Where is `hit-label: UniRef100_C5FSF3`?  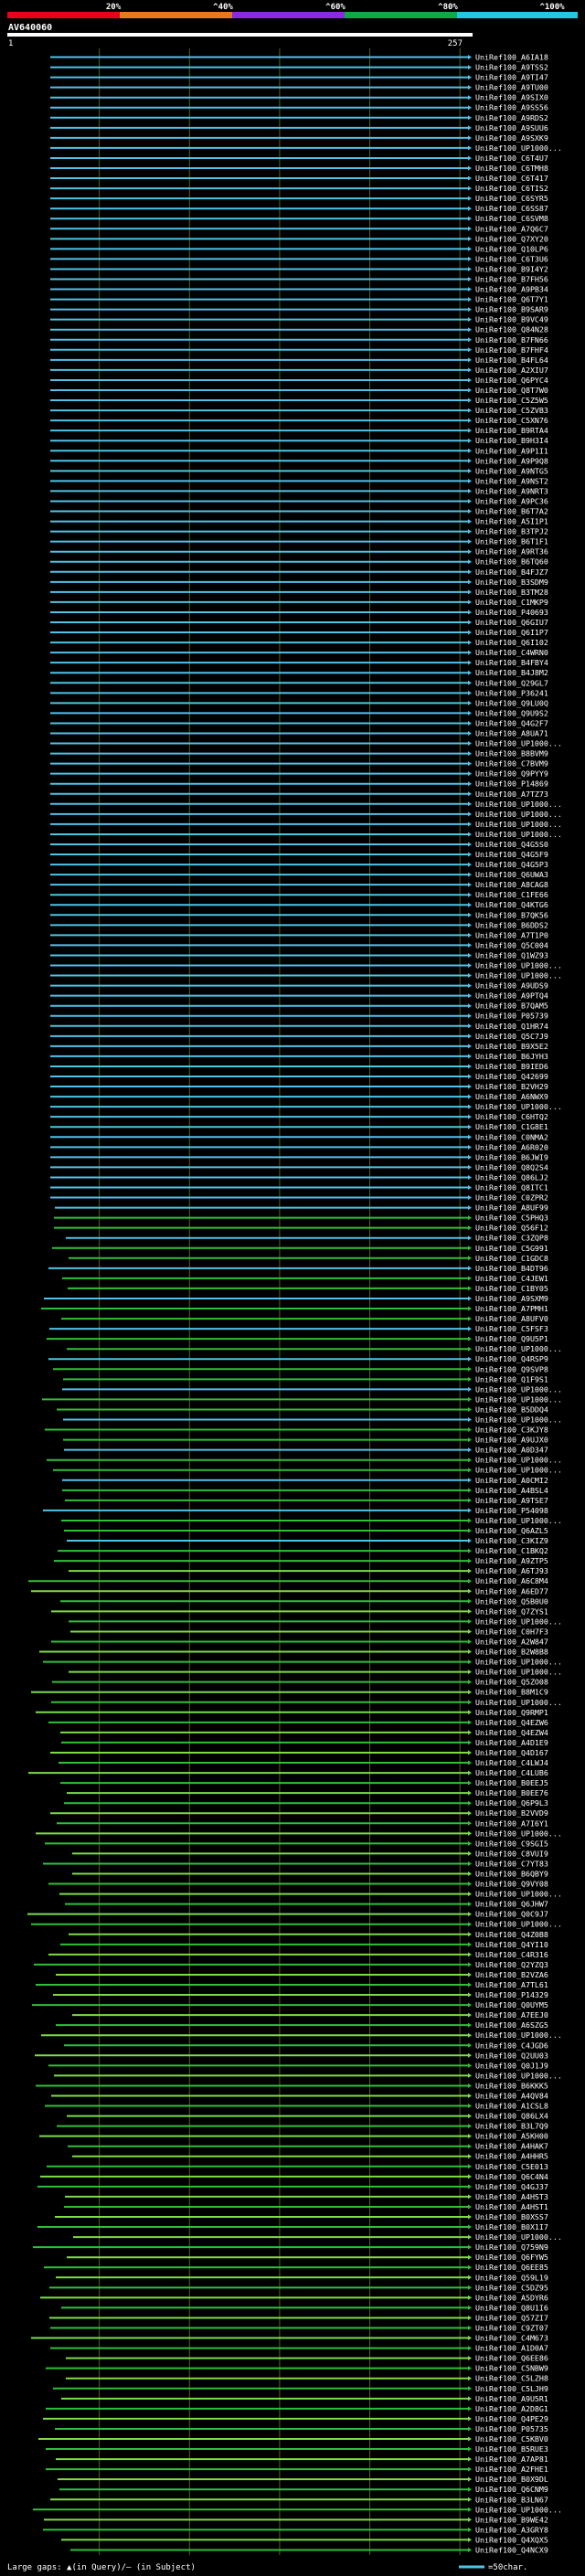 hit-label: UniRef100_C5FSF3 is located at coordinates (512, 1328).